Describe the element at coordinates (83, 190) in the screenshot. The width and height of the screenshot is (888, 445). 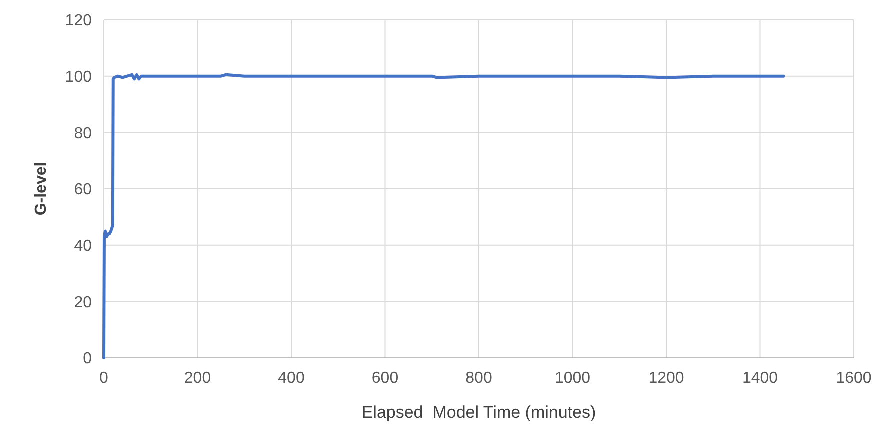
I see `y-tick-label: 60` at that location.